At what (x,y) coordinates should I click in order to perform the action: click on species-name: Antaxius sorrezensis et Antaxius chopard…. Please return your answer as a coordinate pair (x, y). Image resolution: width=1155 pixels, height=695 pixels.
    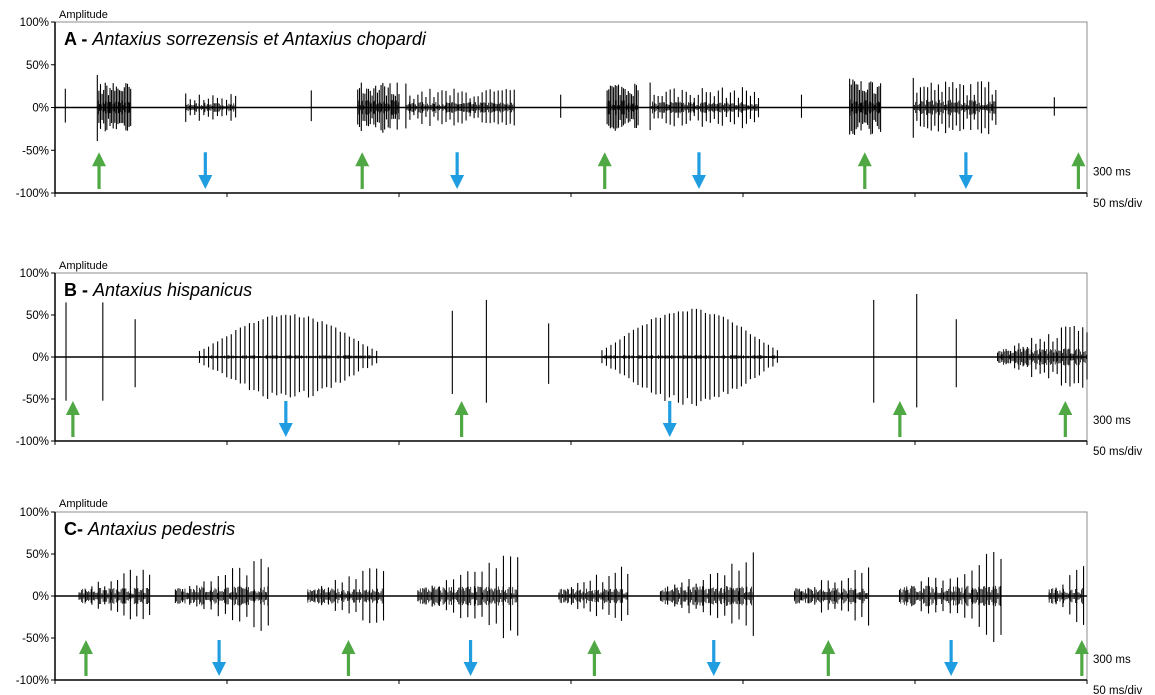
    Looking at the image, I should click on (259, 39).